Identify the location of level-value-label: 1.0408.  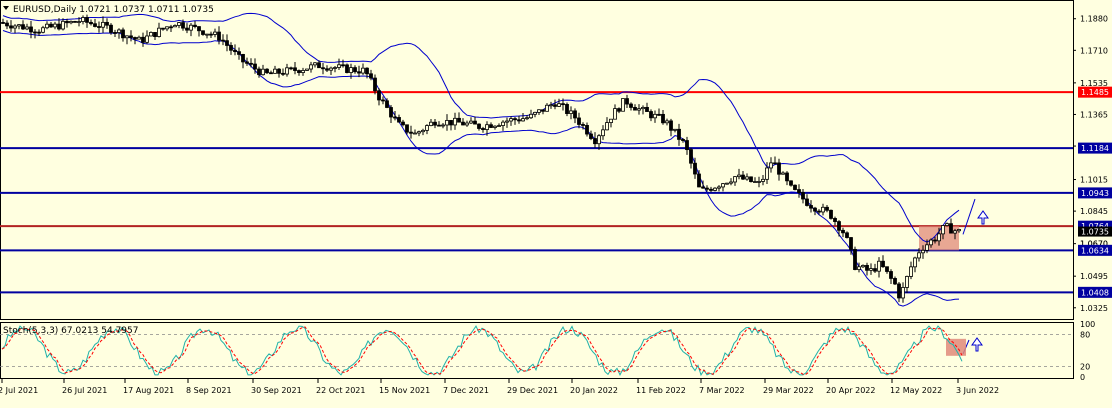
(1095, 292).